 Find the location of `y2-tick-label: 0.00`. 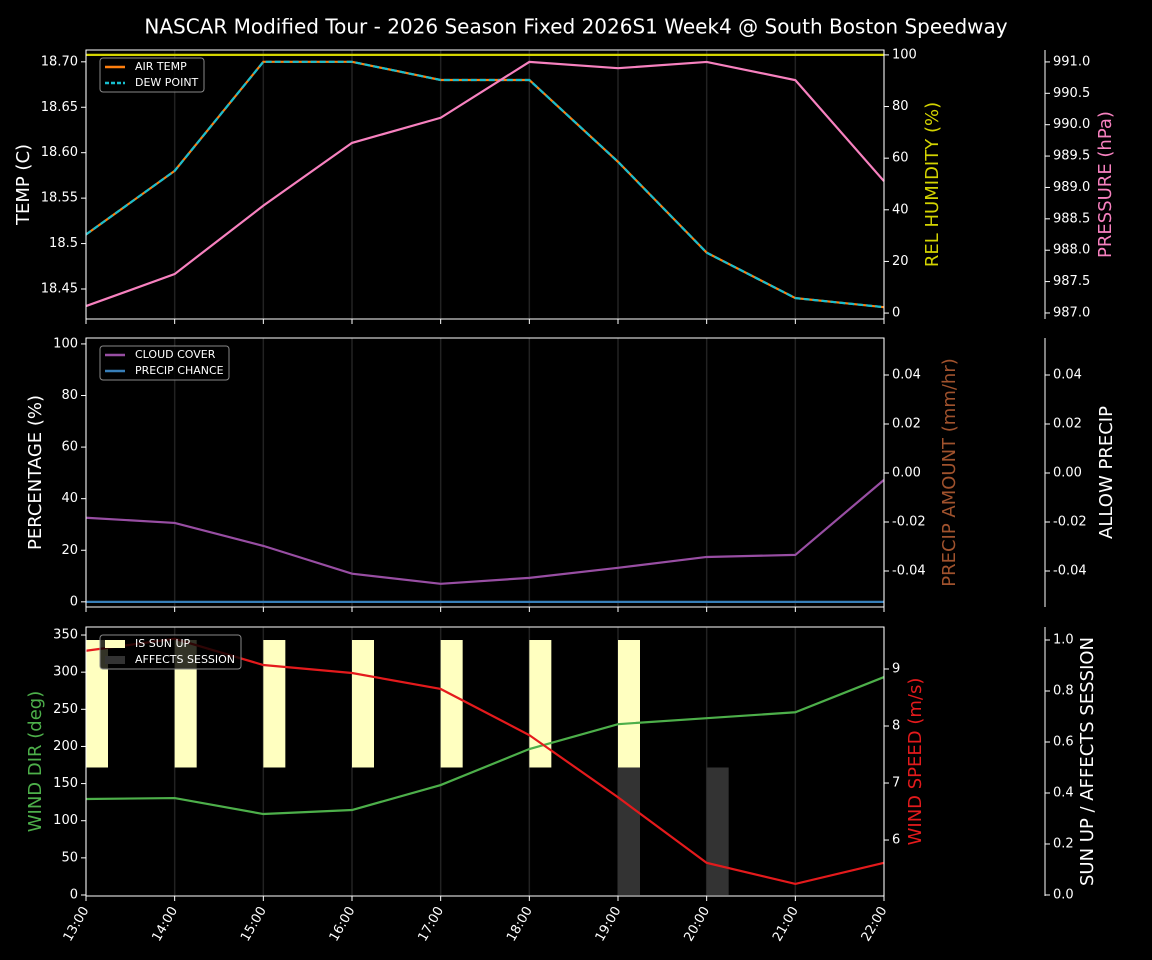

y2-tick-label: 0.00 is located at coordinates (906, 472).